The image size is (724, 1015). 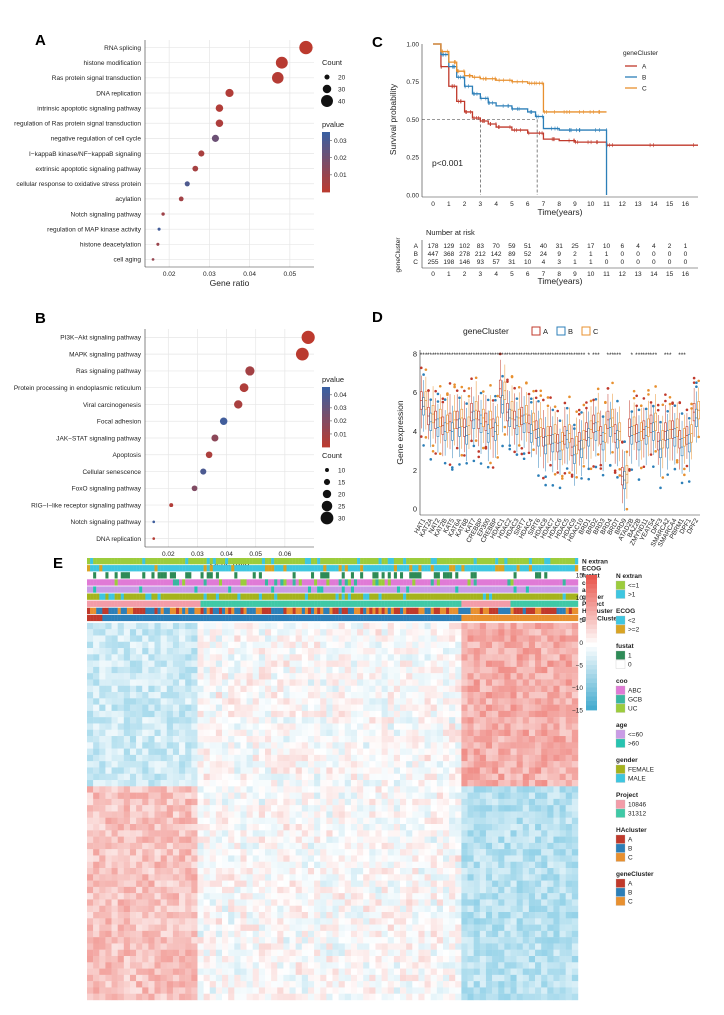 What do you see at coordinates (528, 246) in the screenshot?
I see `risk-count: 51` at bounding box center [528, 246].